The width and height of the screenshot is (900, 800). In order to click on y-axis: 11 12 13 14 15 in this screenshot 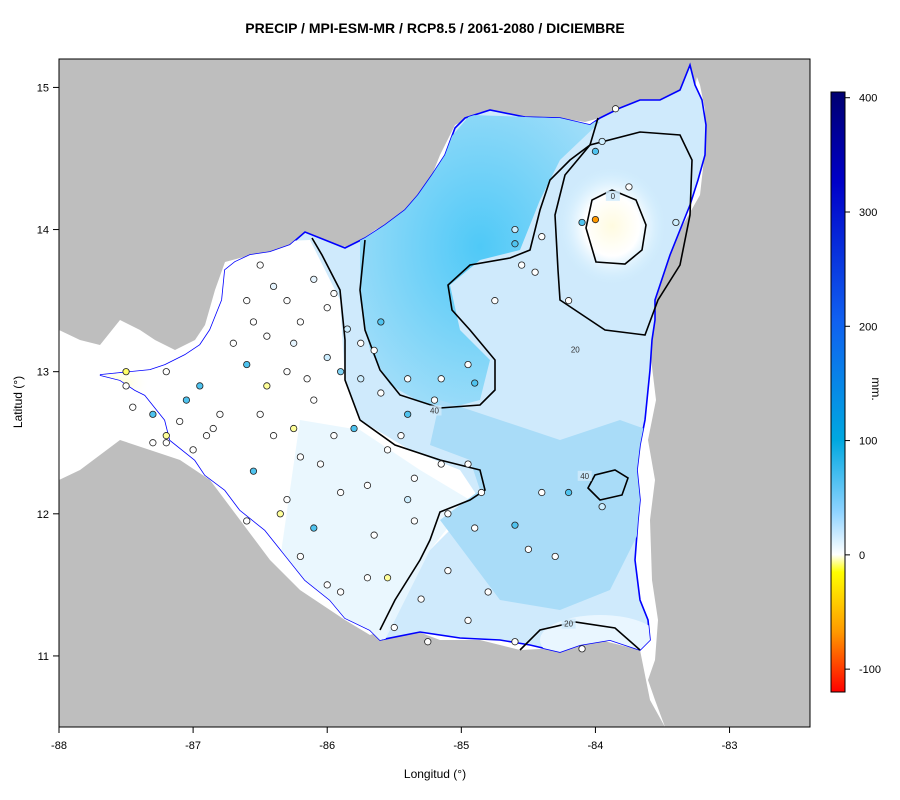, I will do `click(48, 372)`.